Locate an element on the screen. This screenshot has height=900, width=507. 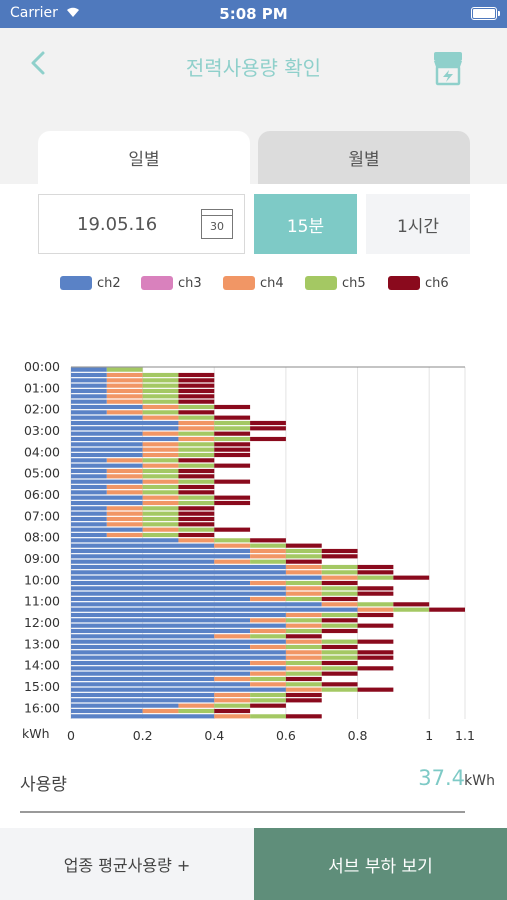
tab-daily: 일별 is located at coordinates (144, 157).